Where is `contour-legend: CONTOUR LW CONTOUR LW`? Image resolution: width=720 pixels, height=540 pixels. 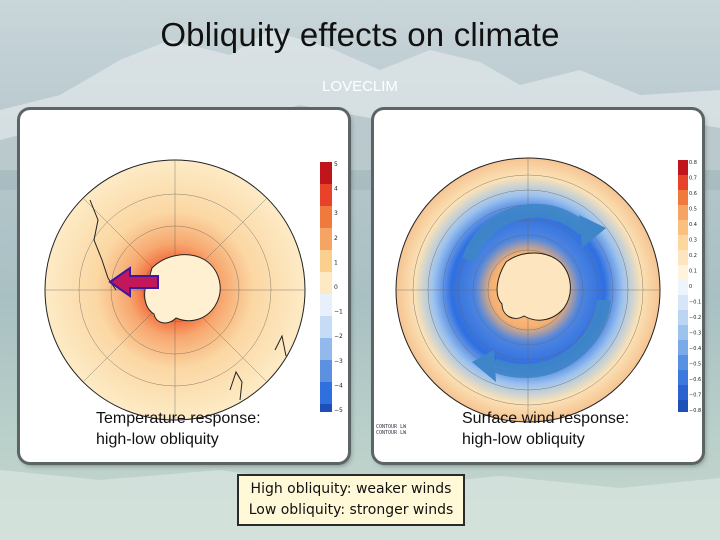 contour-legend: CONTOUR LW CONTOUR LW is located at coordinates (391, 430).